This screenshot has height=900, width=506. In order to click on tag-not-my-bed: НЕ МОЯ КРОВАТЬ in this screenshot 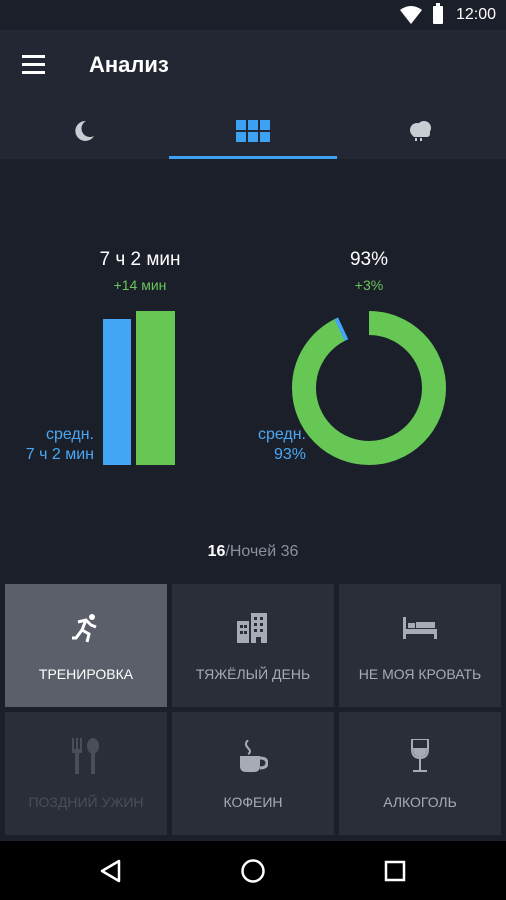, I will do `click(420, 645)`.